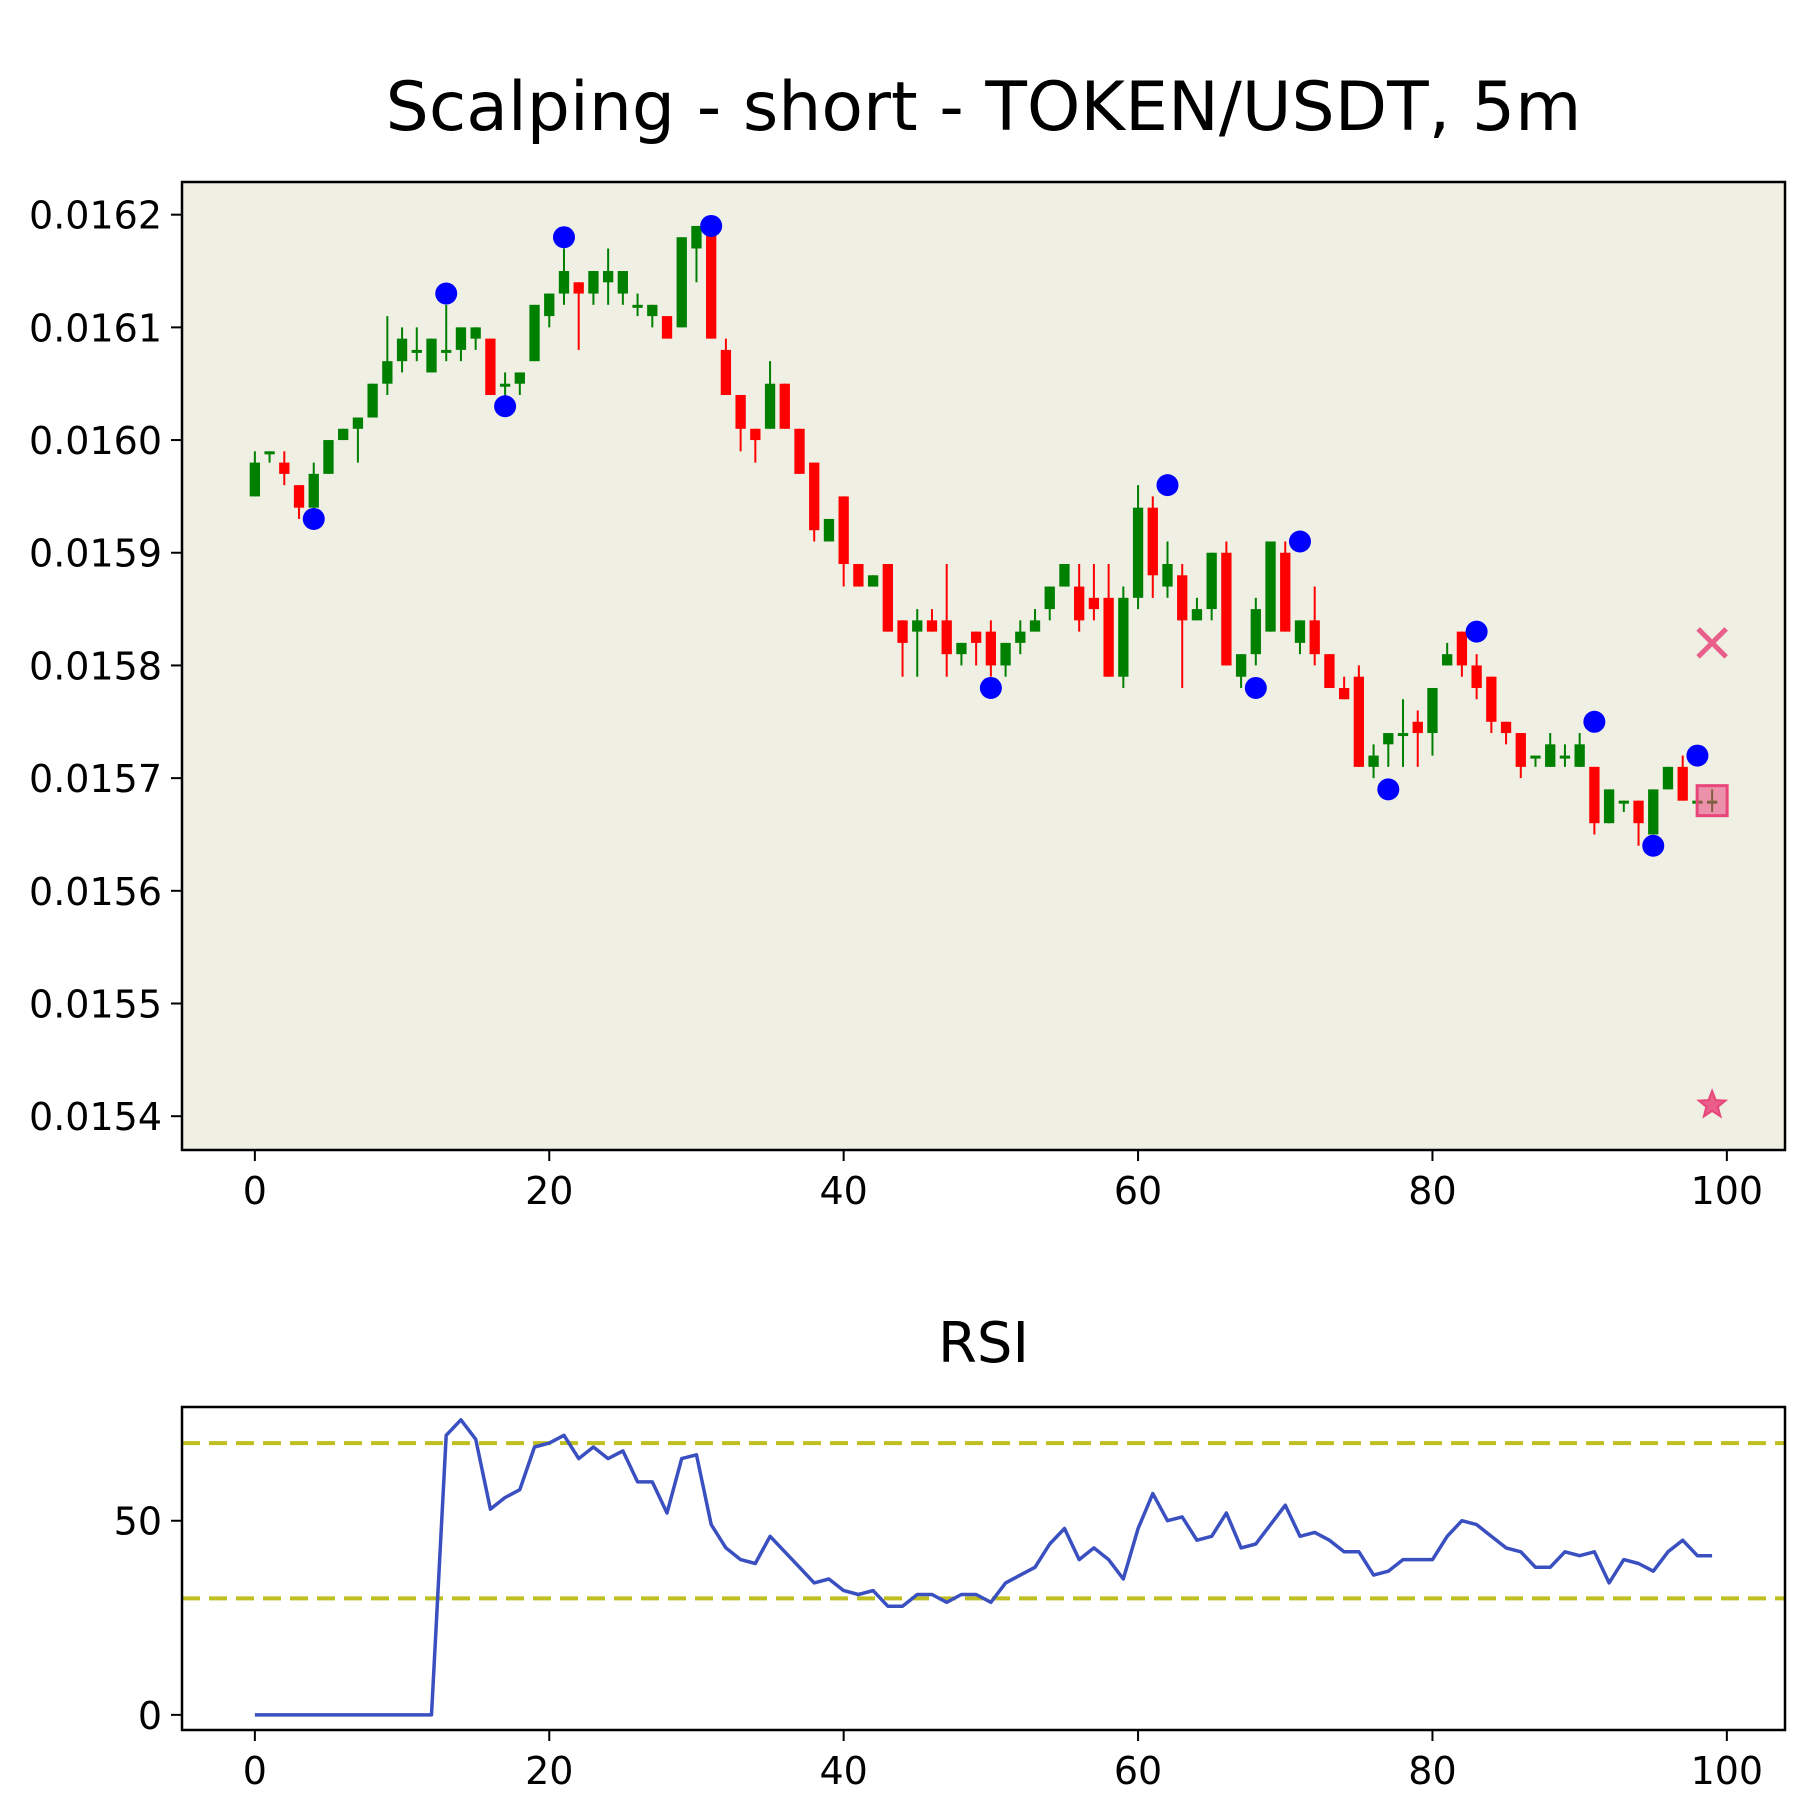  Describe the element at coordinates (95, 328) in the screenshot. I see `y-tick-label: 0.0161` at that location.